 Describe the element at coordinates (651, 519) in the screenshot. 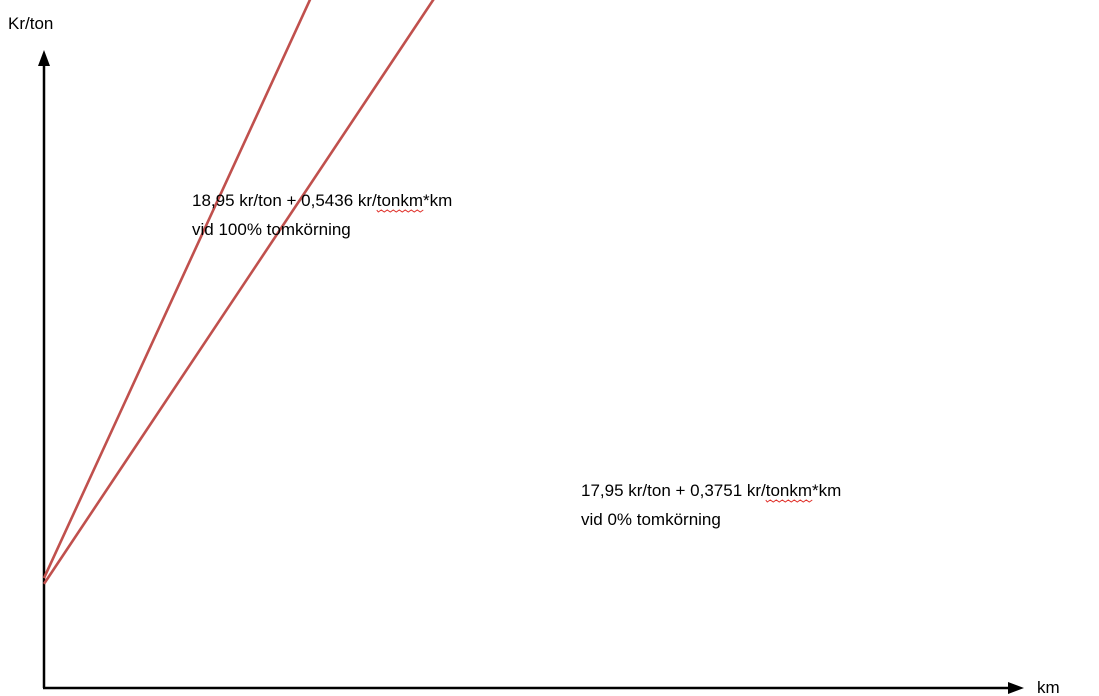

I see `series-2-annotation-line-2: vid 0% tomkörning` at that location.